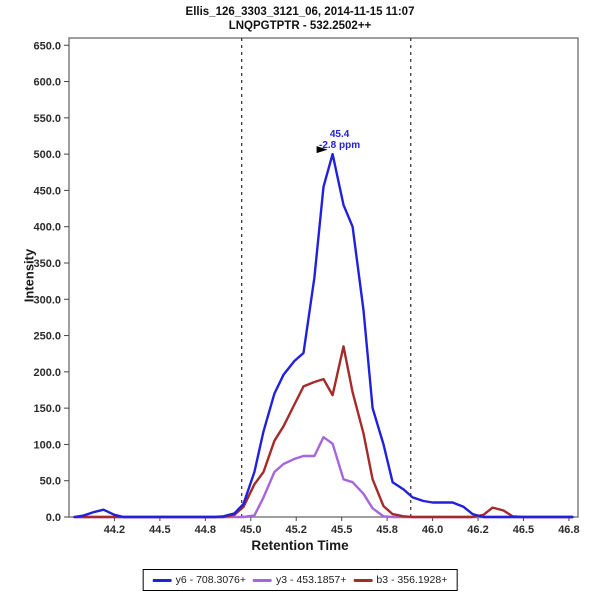 The width and height of the screenshot is (600, 600). What do you see at coordinates (47, 264) in the screenshot?
I see `y-tick-label: 350.0` at bounding box center [47, 264].